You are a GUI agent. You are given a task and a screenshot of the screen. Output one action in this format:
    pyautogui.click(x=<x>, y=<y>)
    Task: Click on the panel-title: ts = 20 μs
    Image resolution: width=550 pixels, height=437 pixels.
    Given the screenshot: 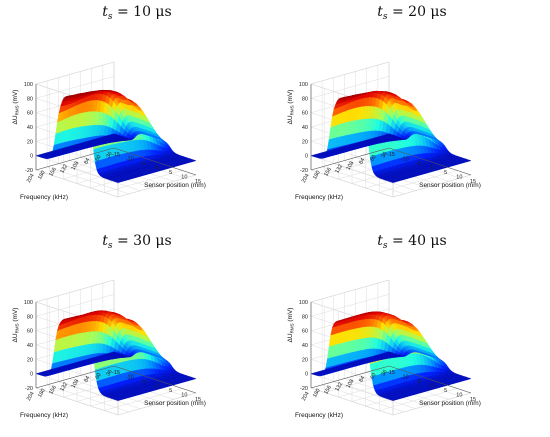 What is the action you would take?
    pyautogui.click(x=411, y=13)
    